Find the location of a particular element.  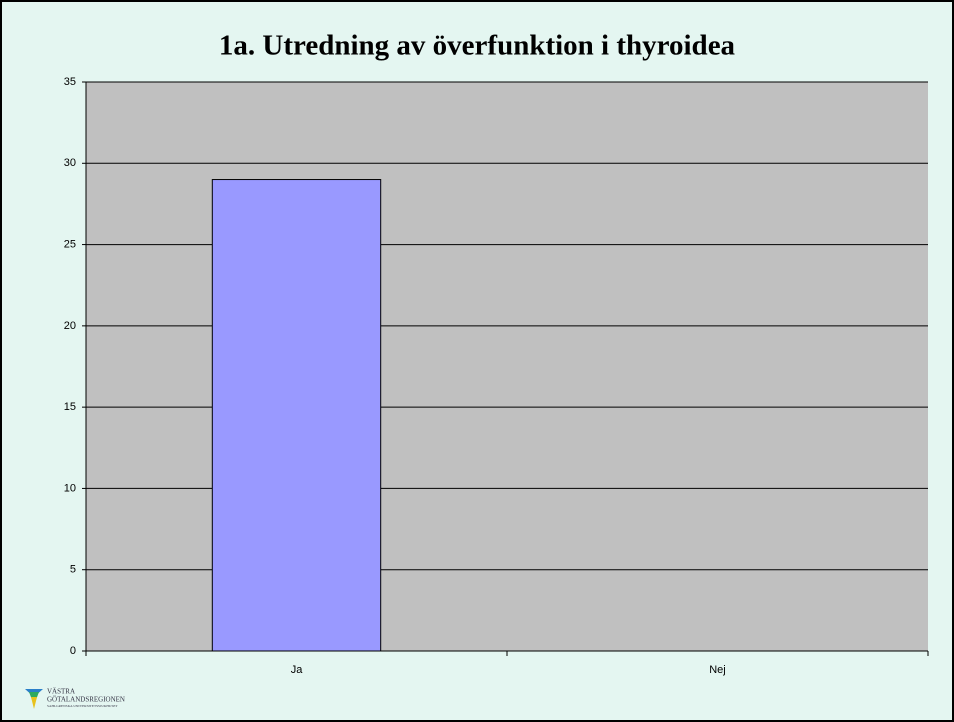

logo-text: VÄSTRA is located at coordinates (61, 692).